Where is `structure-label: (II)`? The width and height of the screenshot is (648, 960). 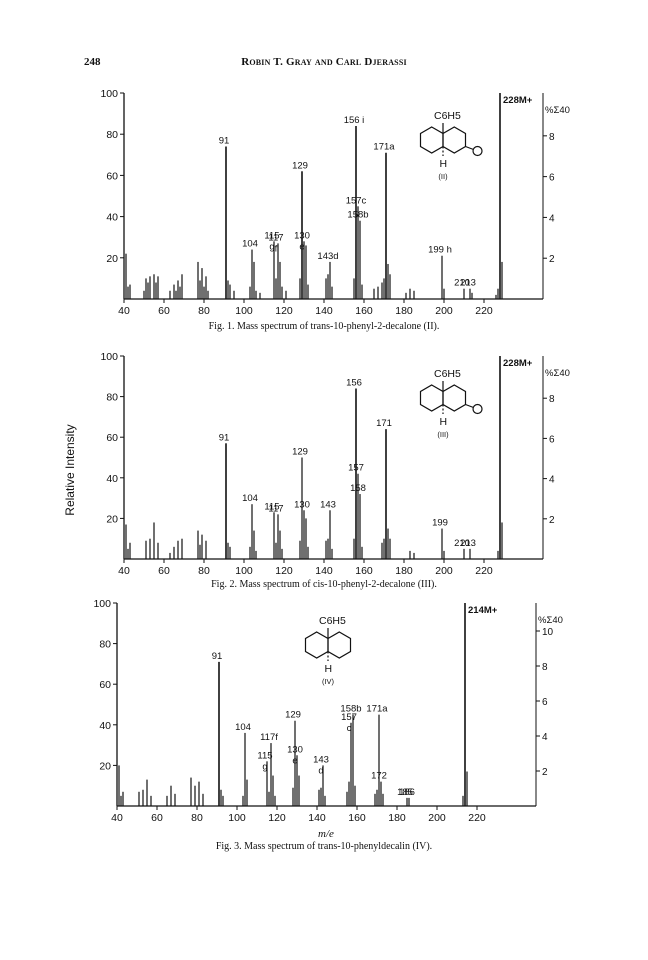
structure-label: (II) is located at coordinates (443, 176).